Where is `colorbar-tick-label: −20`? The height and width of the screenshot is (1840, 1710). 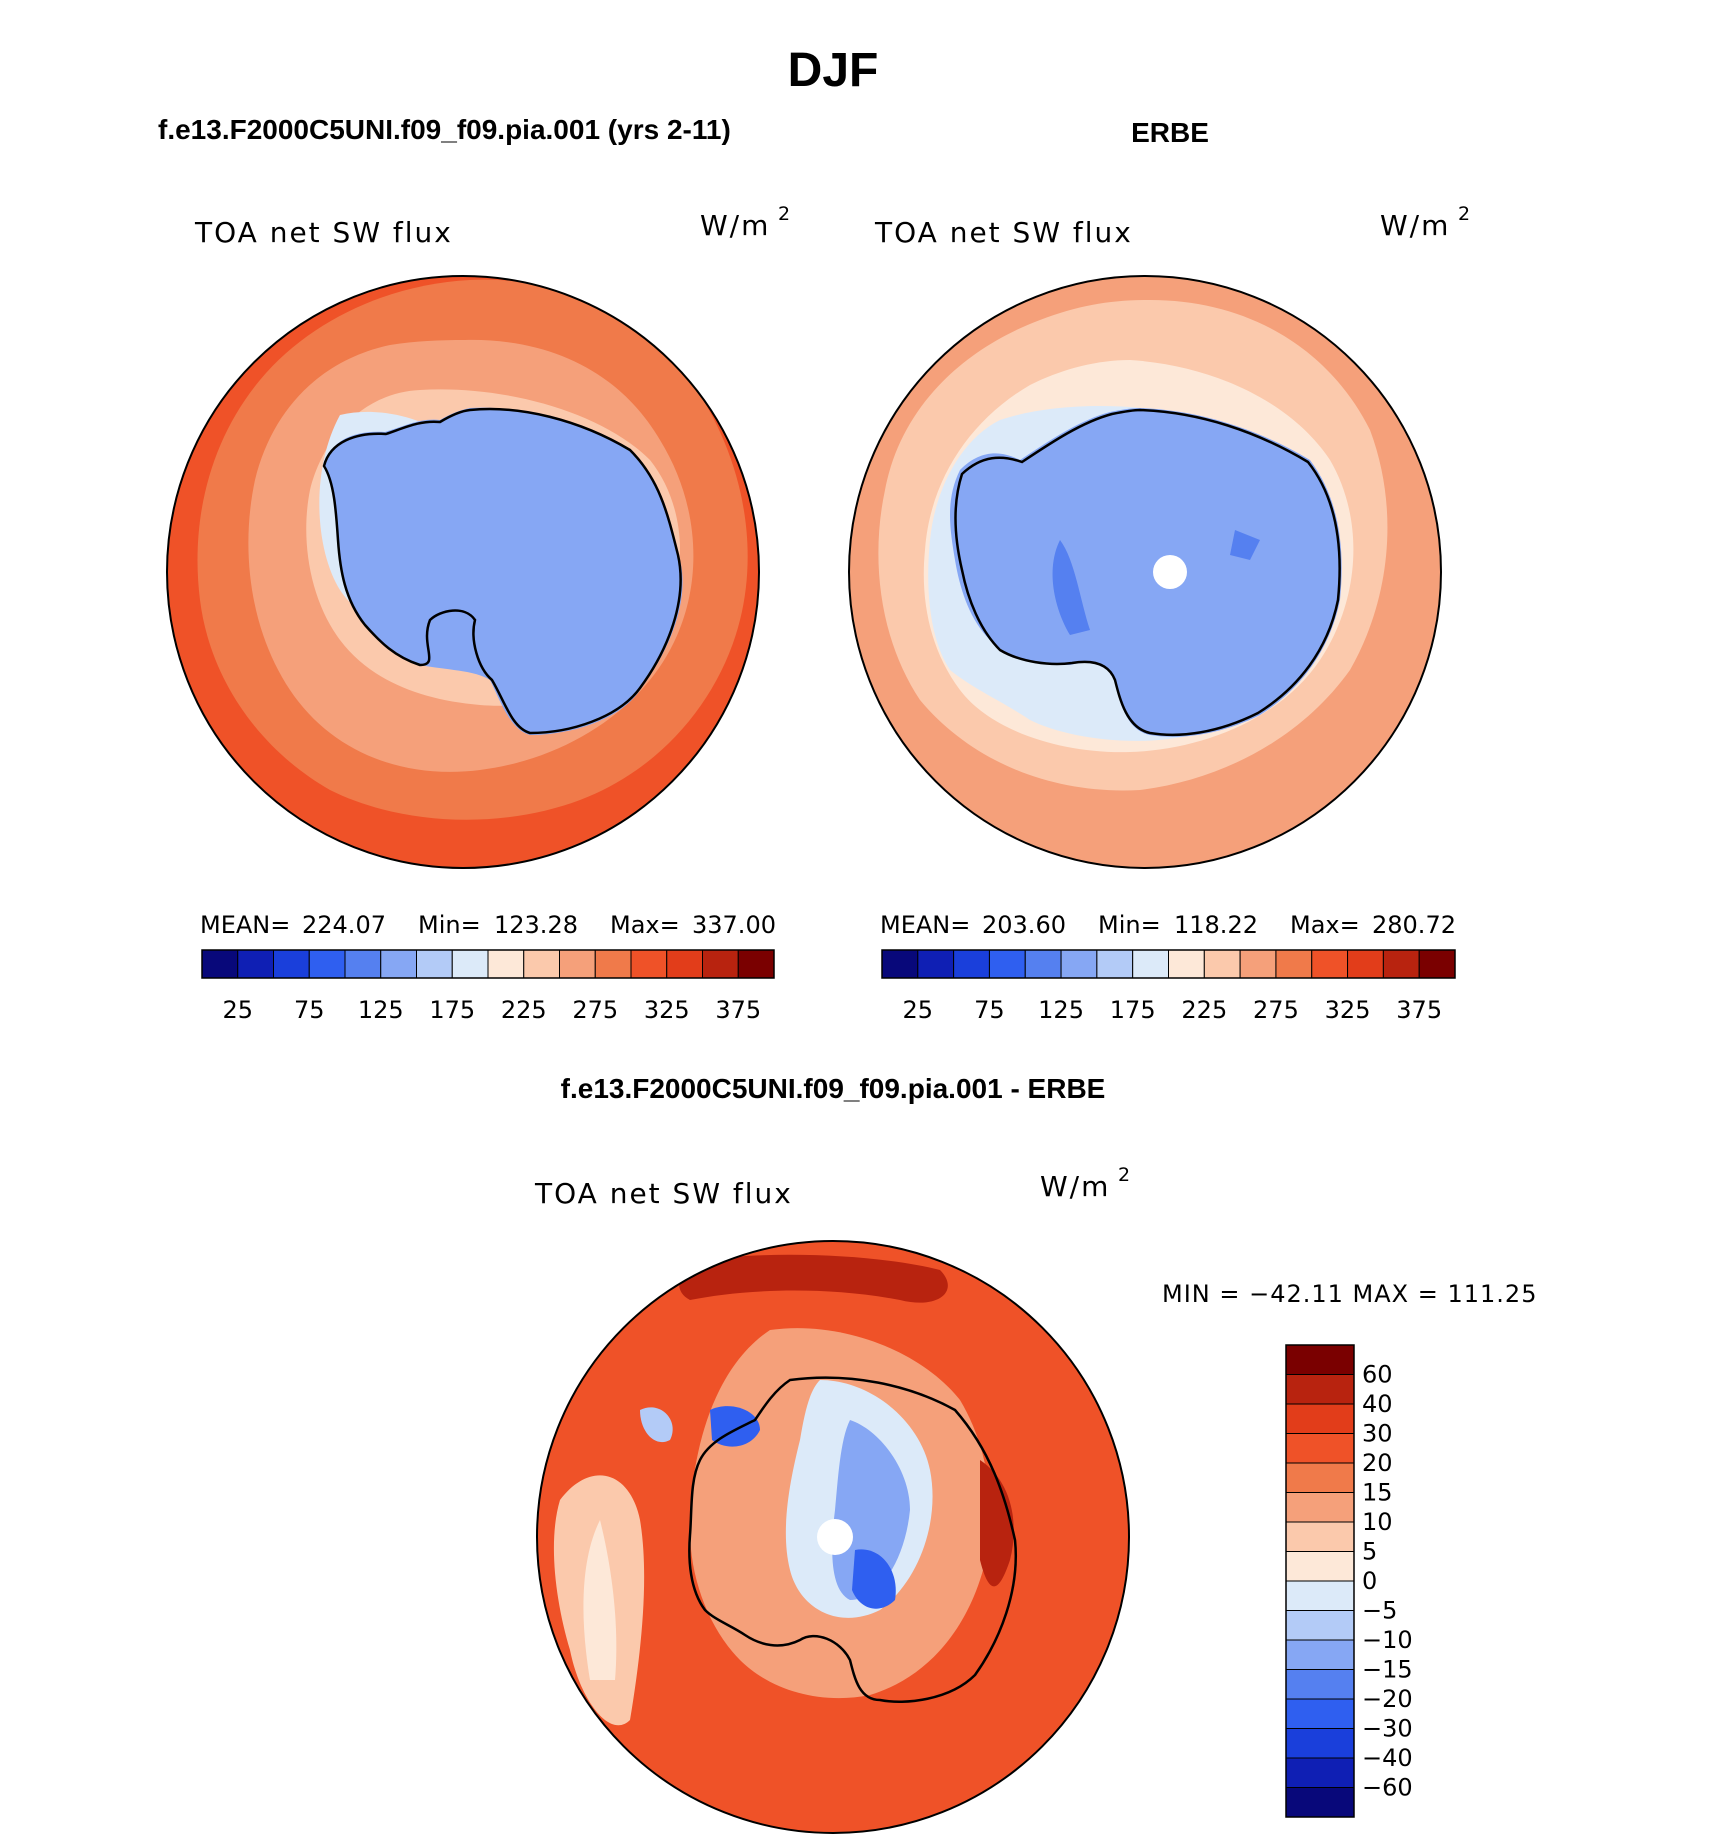 colorbar-tick-label: −20 is located at coordinates (1387, 1699).